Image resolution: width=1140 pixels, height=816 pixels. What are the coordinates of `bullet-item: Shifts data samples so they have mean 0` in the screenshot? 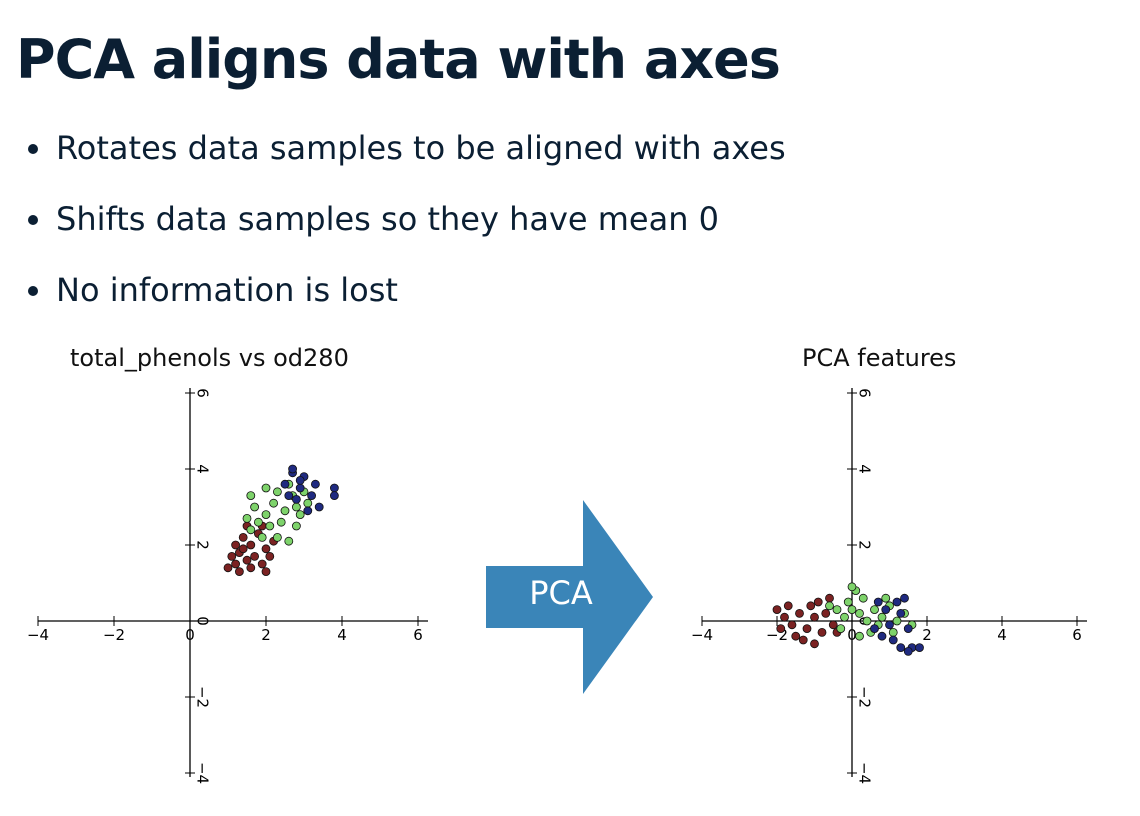 It's located at (404, 232).